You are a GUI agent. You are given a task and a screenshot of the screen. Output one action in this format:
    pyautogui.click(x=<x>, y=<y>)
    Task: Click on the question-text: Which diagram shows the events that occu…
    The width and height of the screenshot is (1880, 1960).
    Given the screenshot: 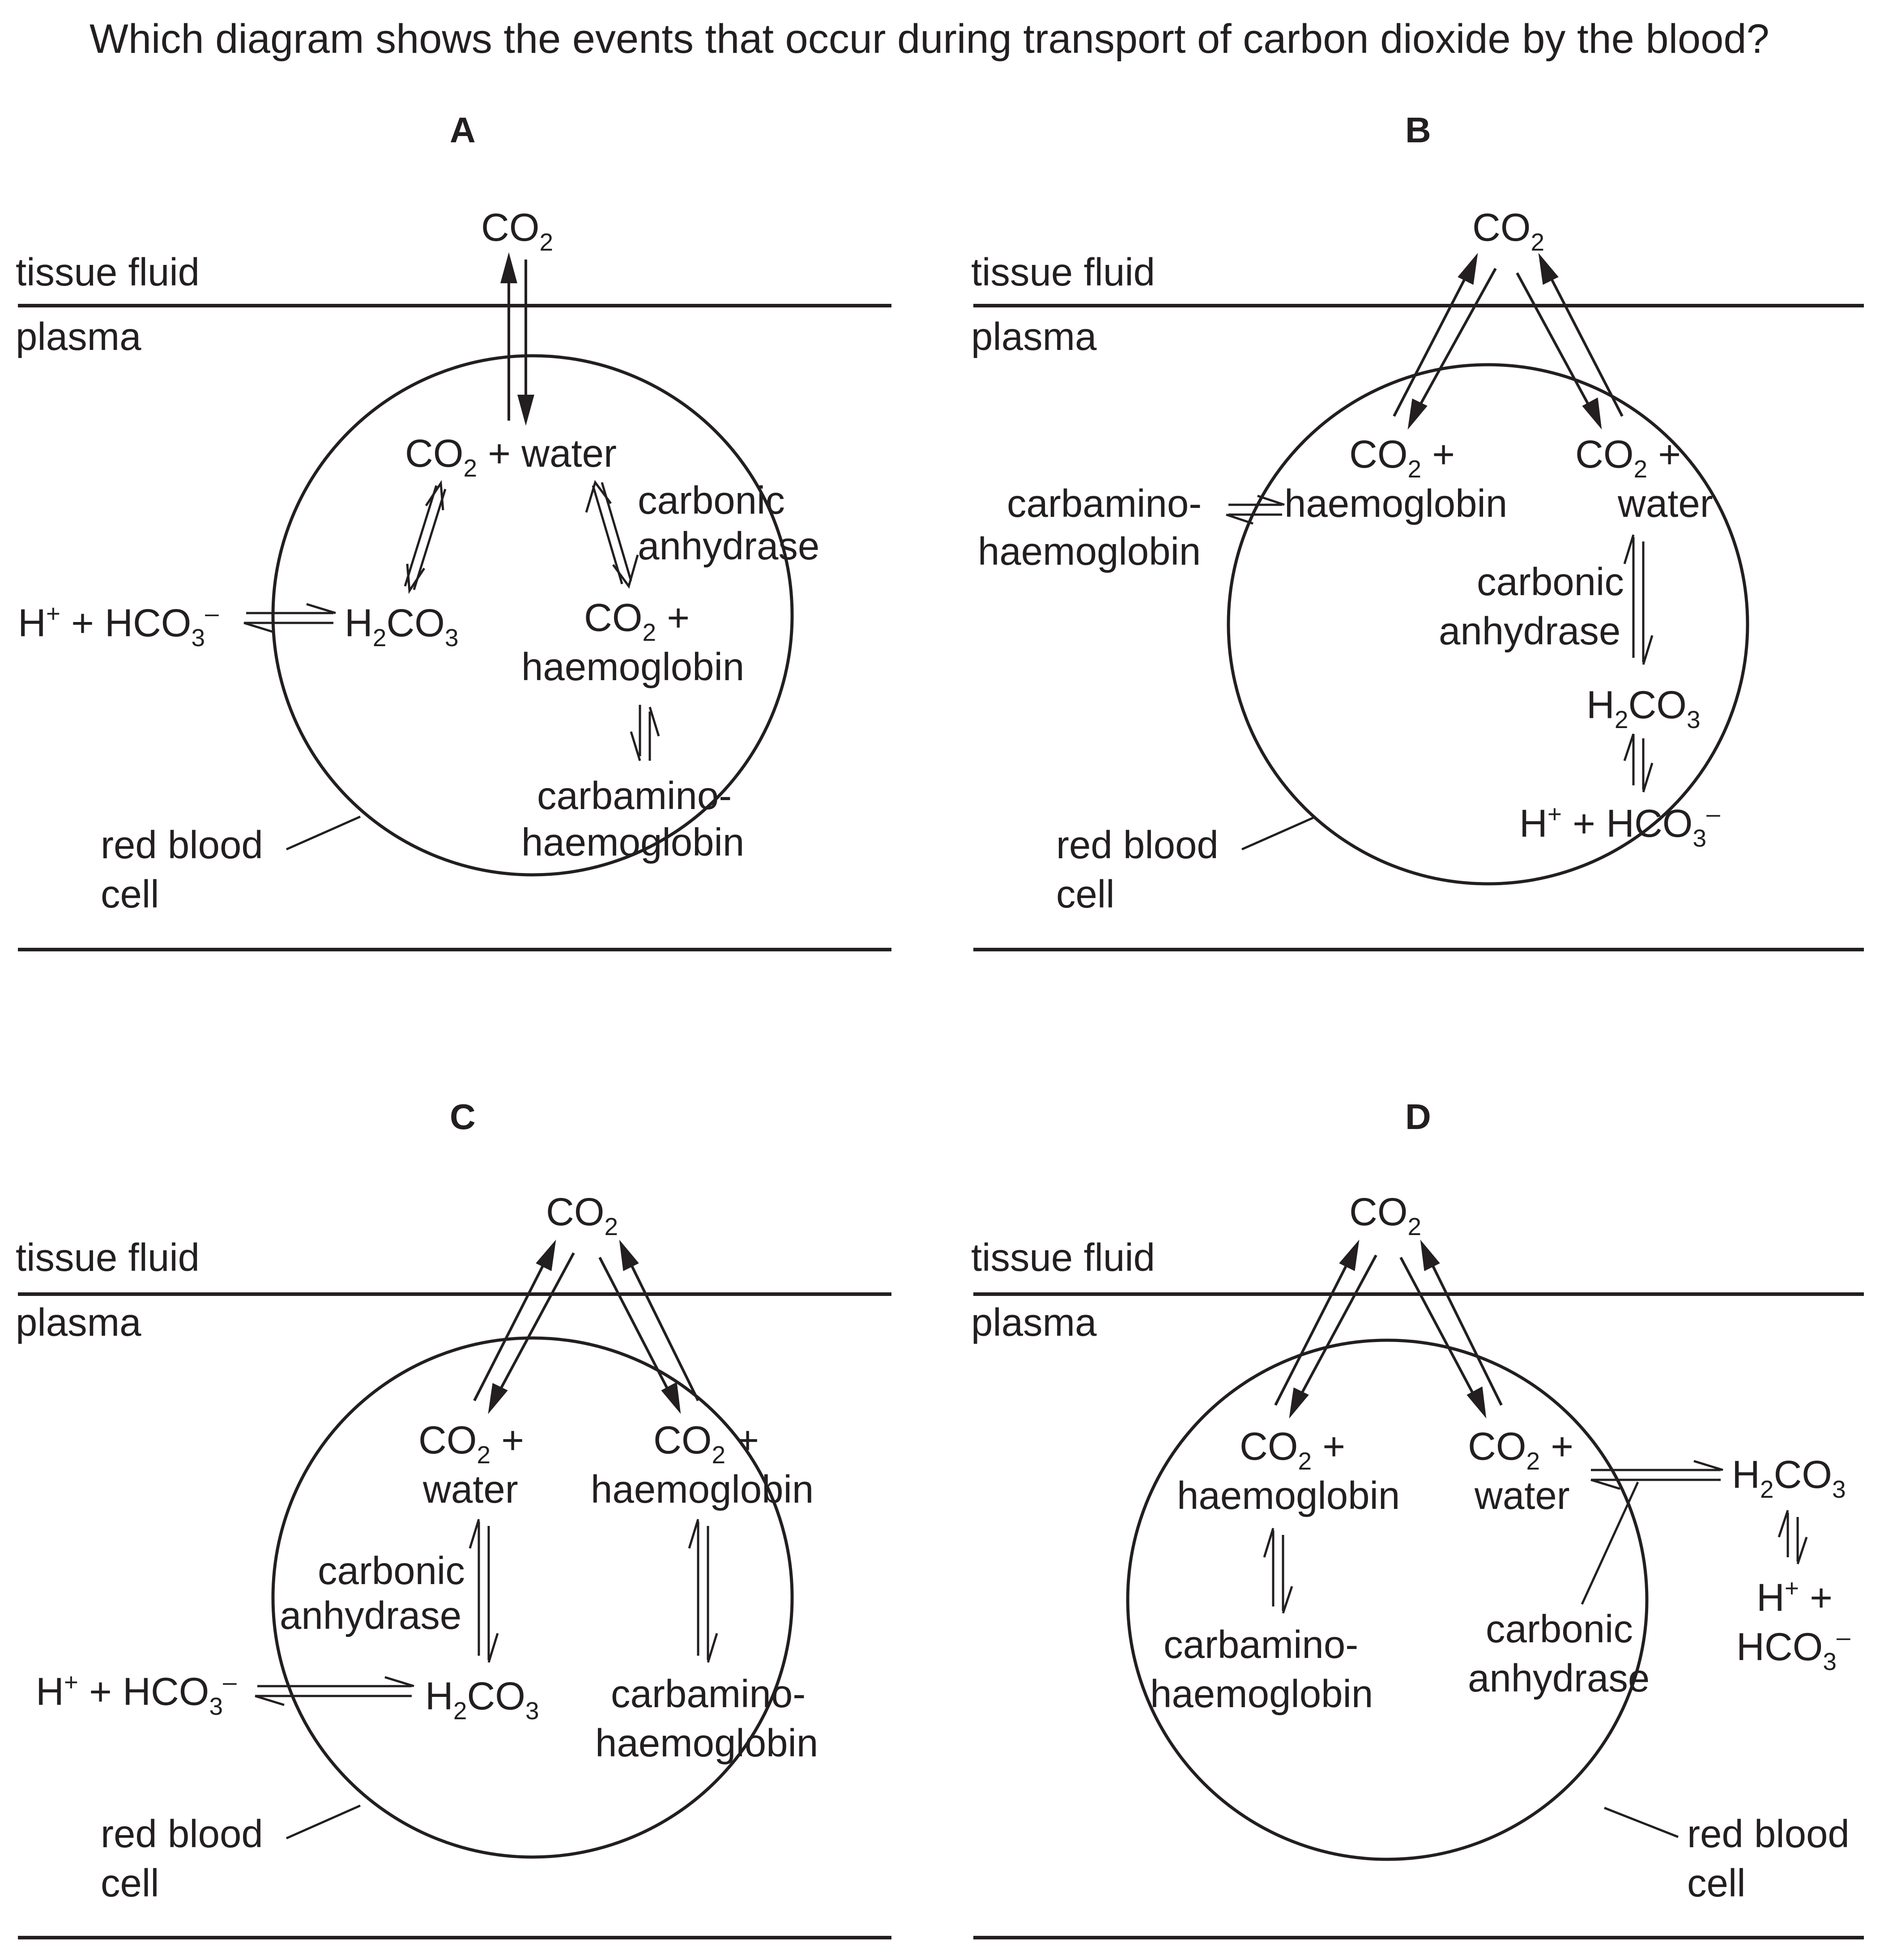 What is the action you would take?
    pyautogui.click(x=929, y=39)
    